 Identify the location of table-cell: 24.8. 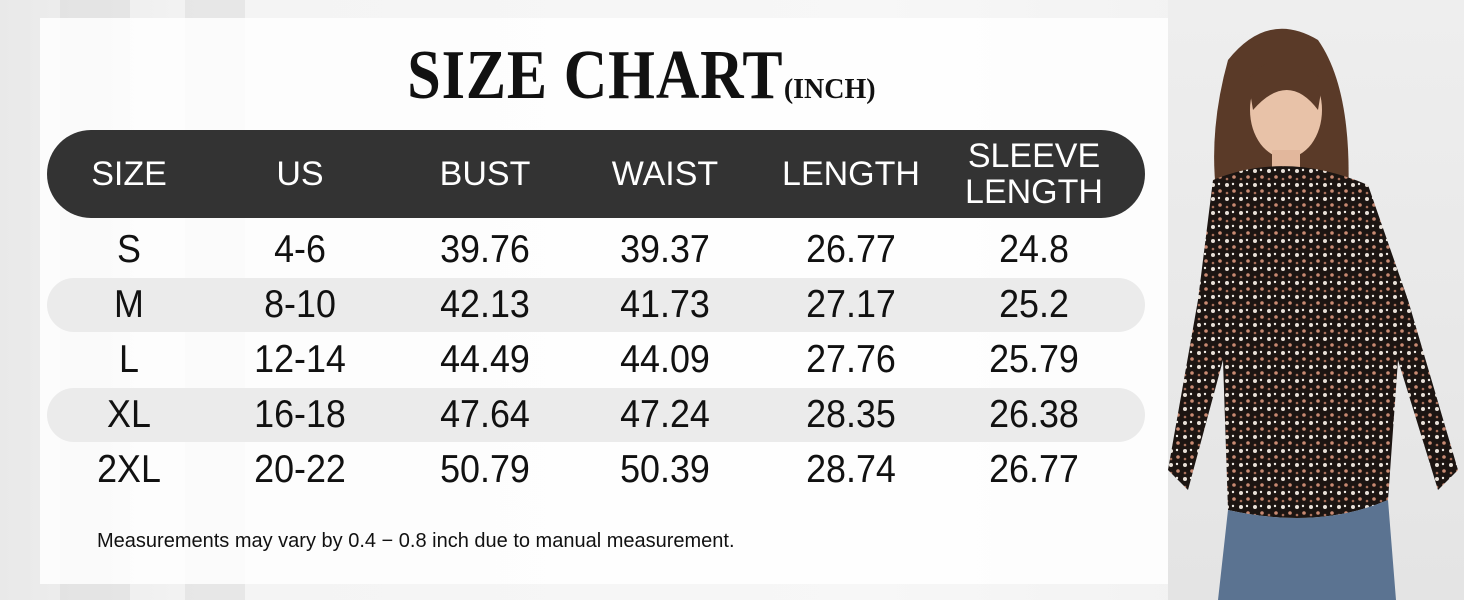
(1034, 249).